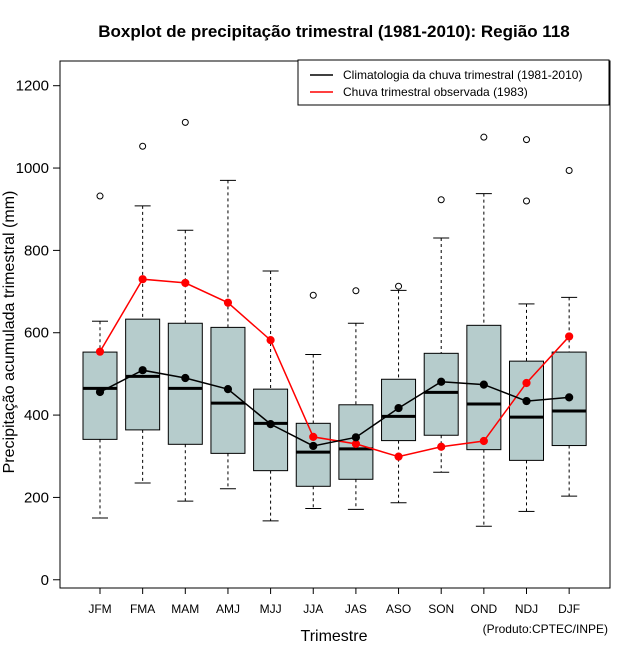  What do you see at coordinates (36, 497) in the screenshot?
I see `y-tick-label: 200` at bounding box center [36, 497].